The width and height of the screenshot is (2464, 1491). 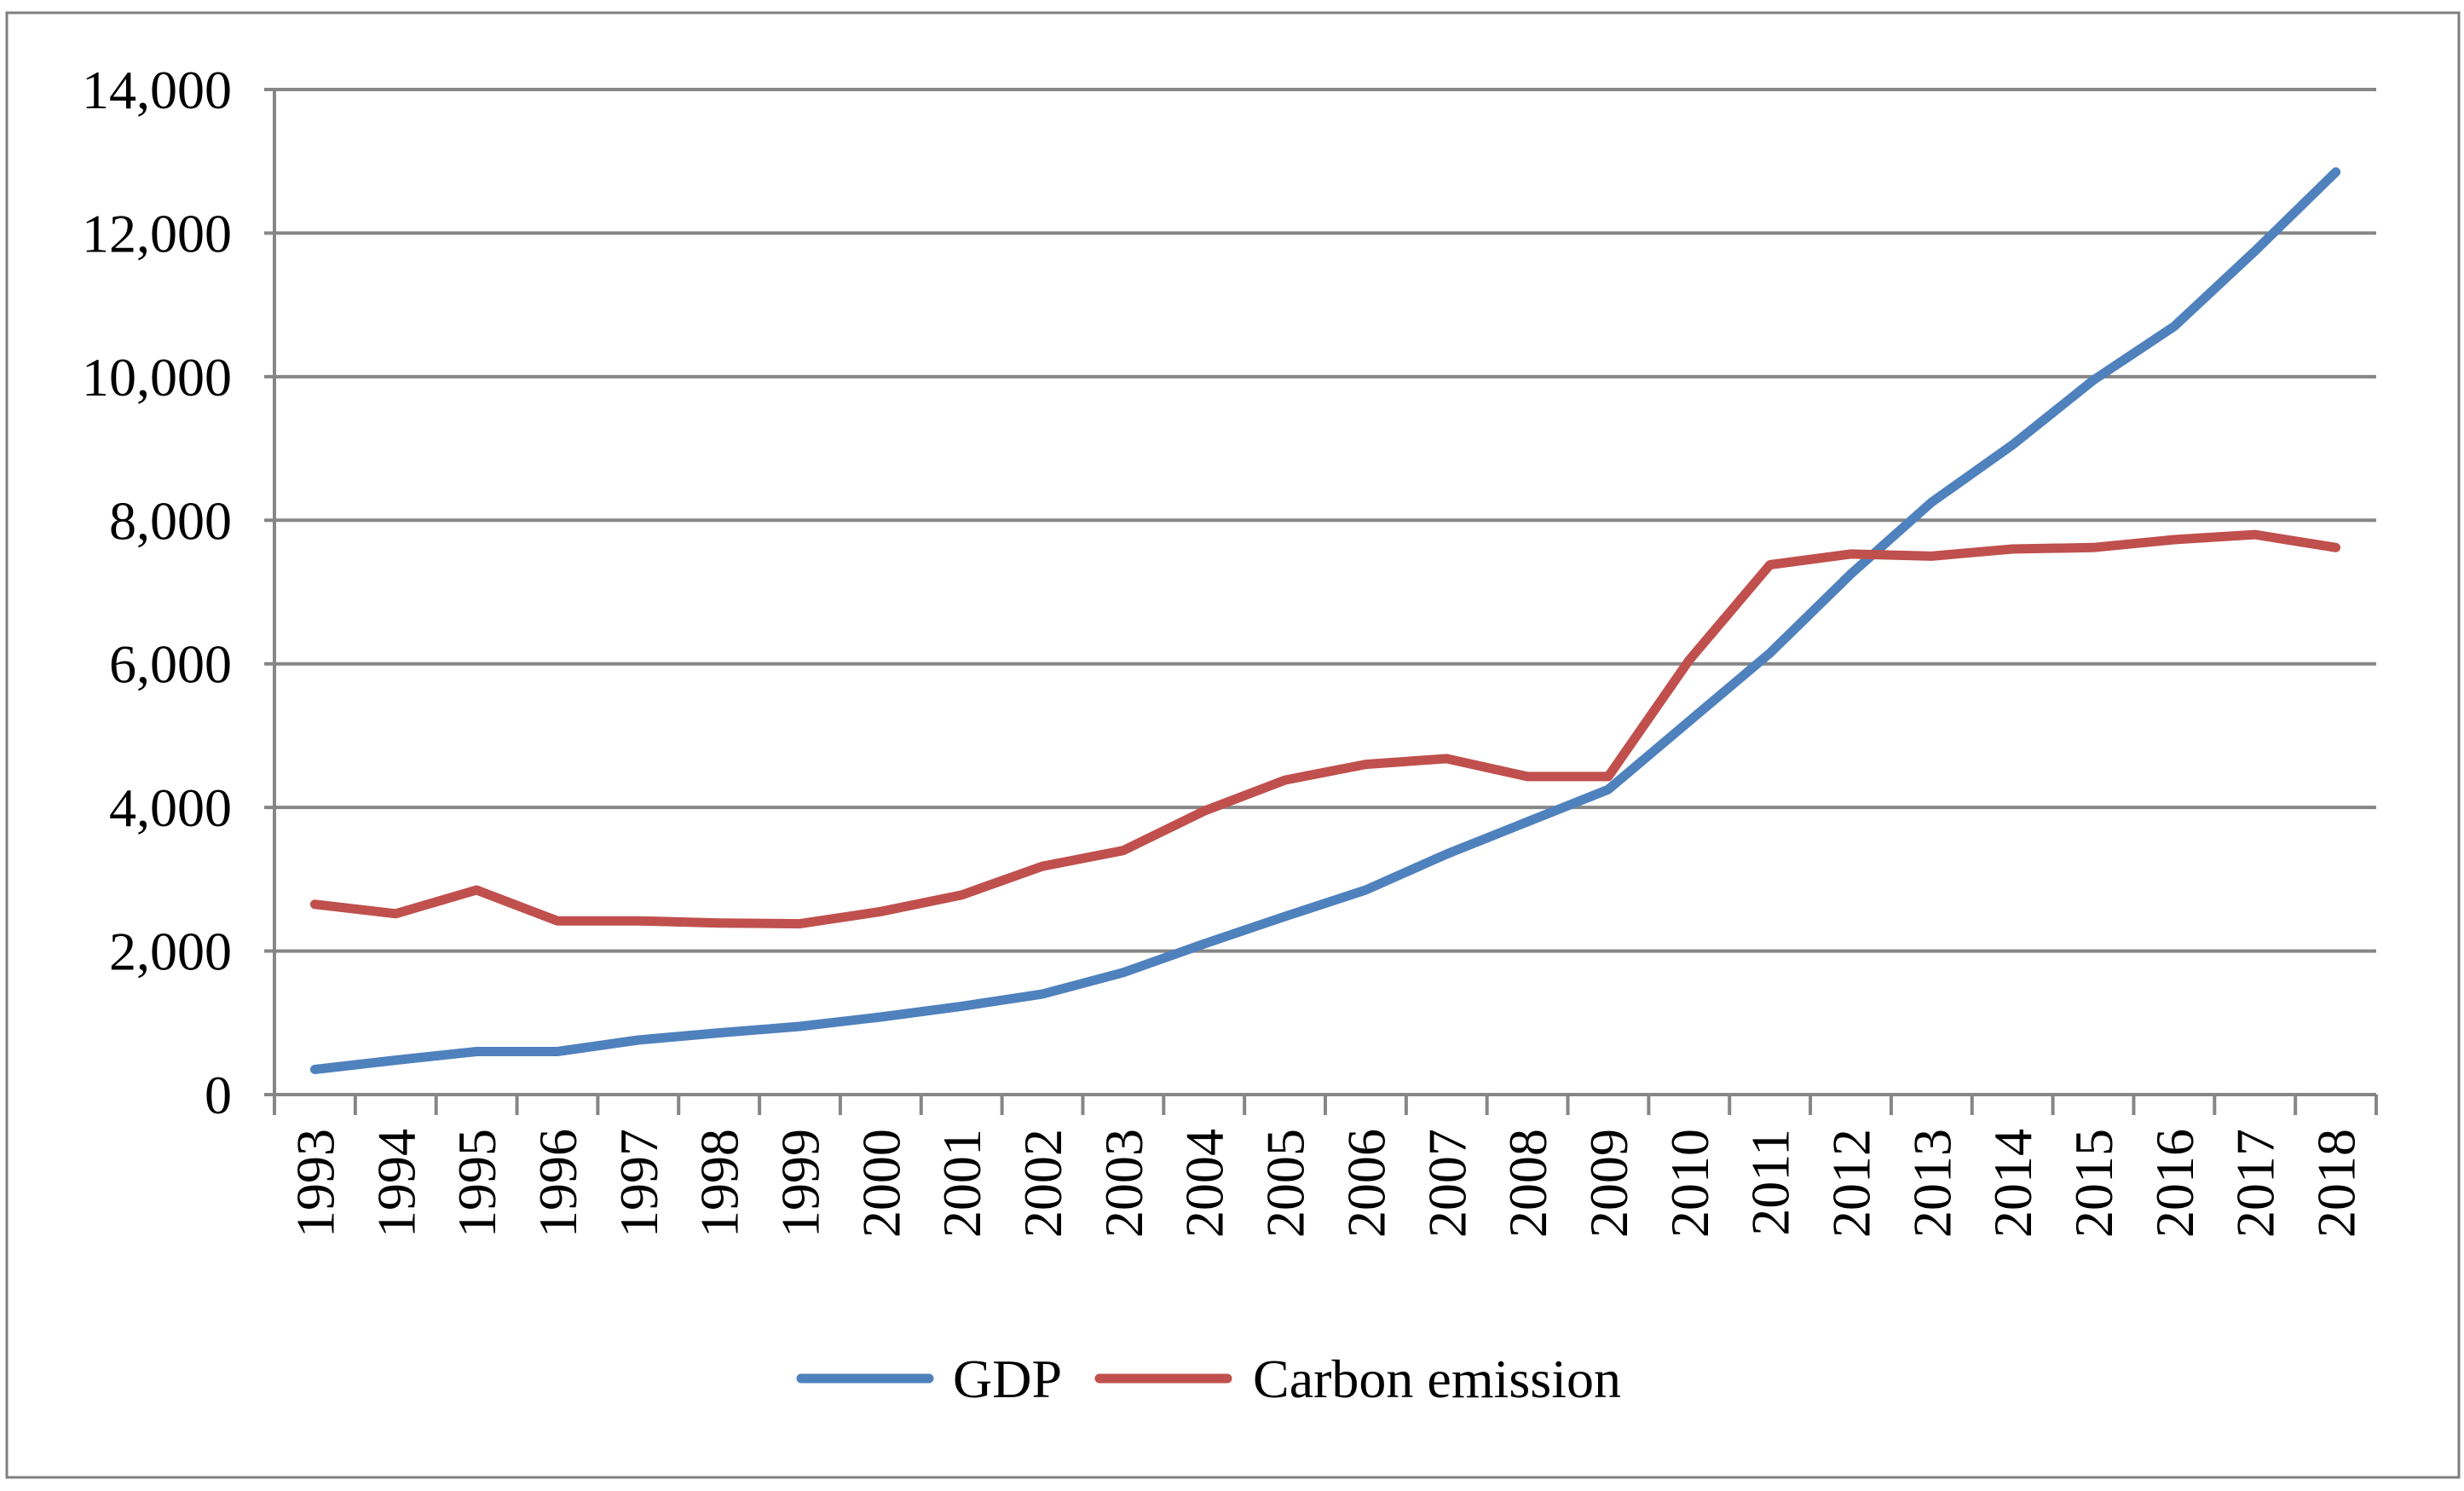 I want to click on legend: GDP Carbon emission, so click(x=1208, y=1379).